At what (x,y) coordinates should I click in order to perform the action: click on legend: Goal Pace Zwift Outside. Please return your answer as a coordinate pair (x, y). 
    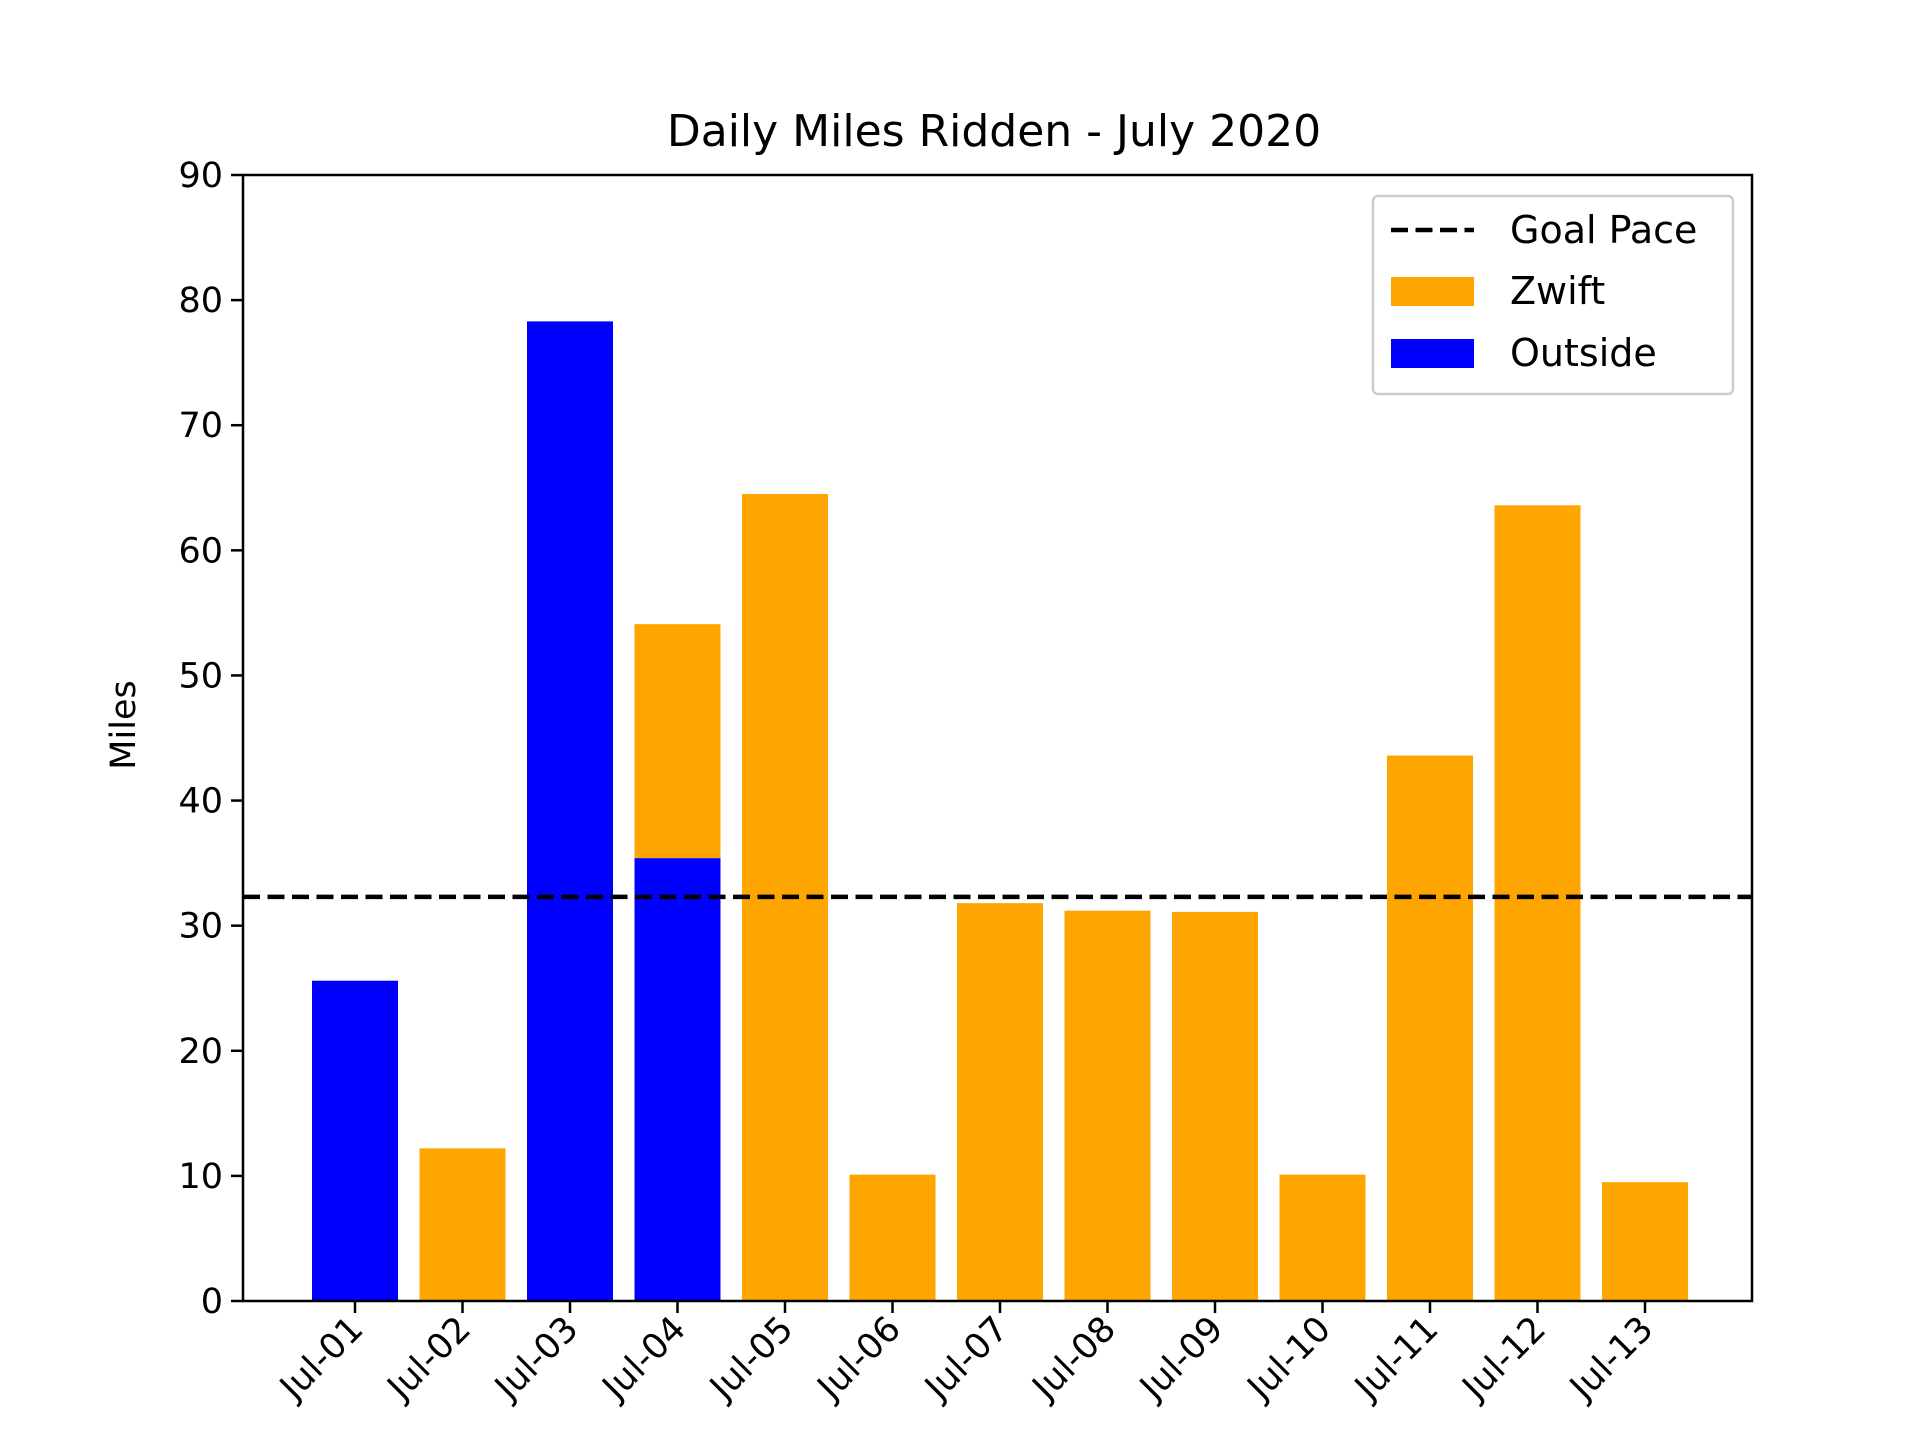
    Looking at the image, I should click on (1553, 295).